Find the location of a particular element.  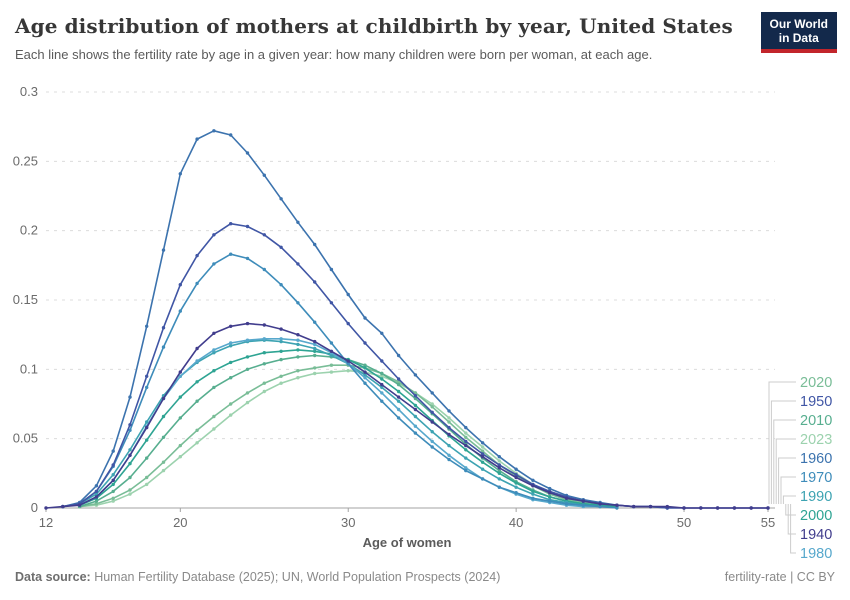

owid-logo-line1: Our World is located at coordinates (798, 24).